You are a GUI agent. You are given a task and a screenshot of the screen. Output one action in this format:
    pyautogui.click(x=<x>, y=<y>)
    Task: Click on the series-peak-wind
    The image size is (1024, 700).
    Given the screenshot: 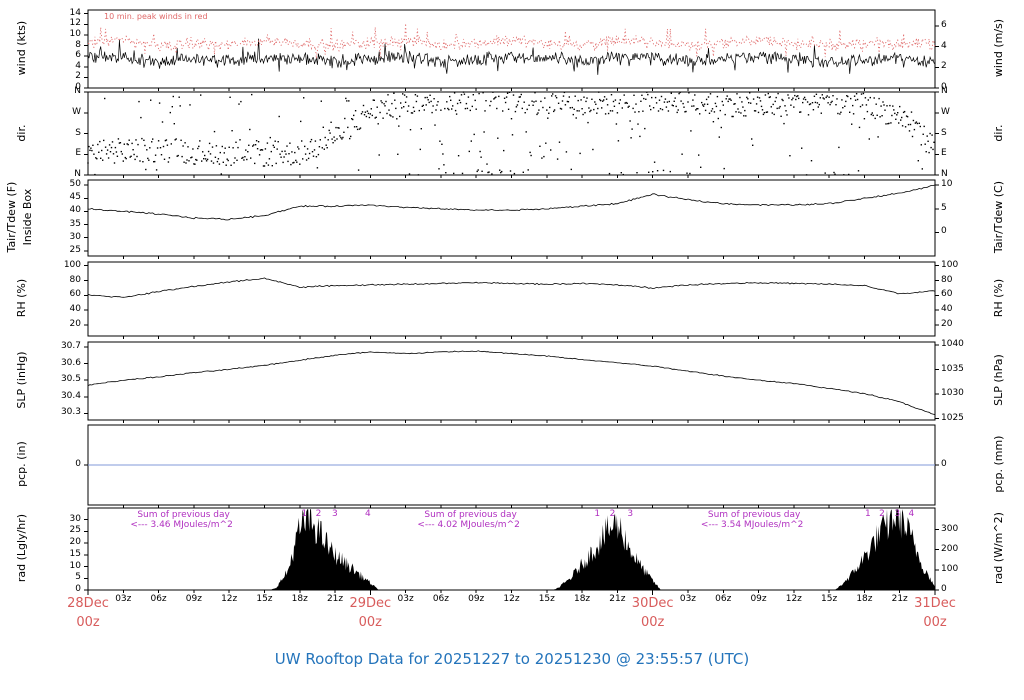 What is the action you would take?
    pyautogui.click(x=511, y=41)
    